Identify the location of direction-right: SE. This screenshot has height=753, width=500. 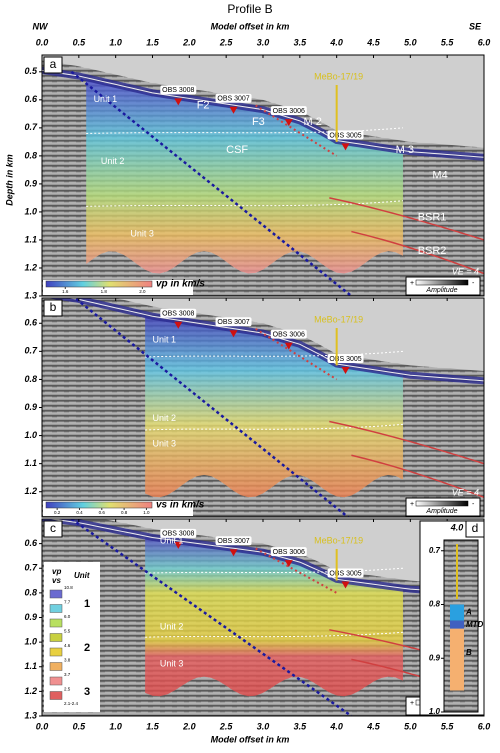
(475, 26).